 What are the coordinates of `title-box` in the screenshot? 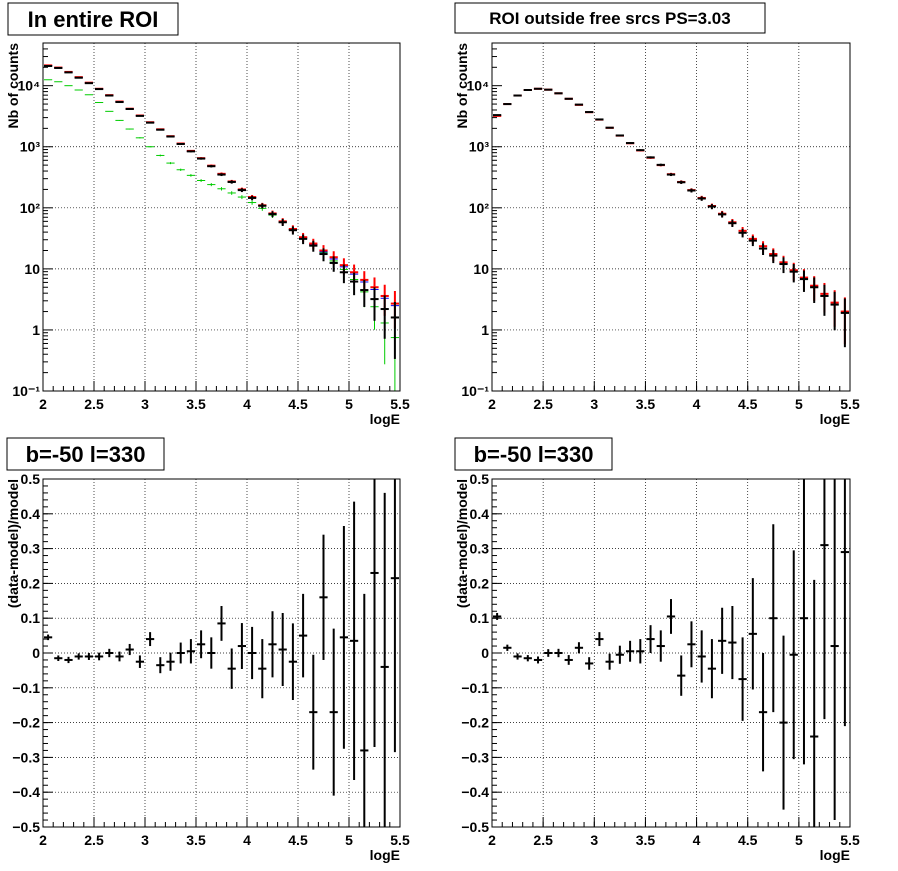 It's located at (93, 19).